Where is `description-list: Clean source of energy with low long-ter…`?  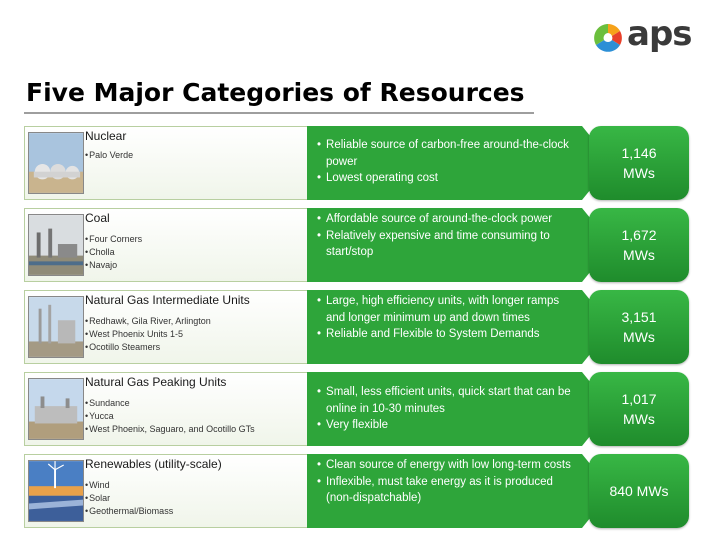 description-list: Clean source of energy with low long-ter… is located at coordinates (446, 482).